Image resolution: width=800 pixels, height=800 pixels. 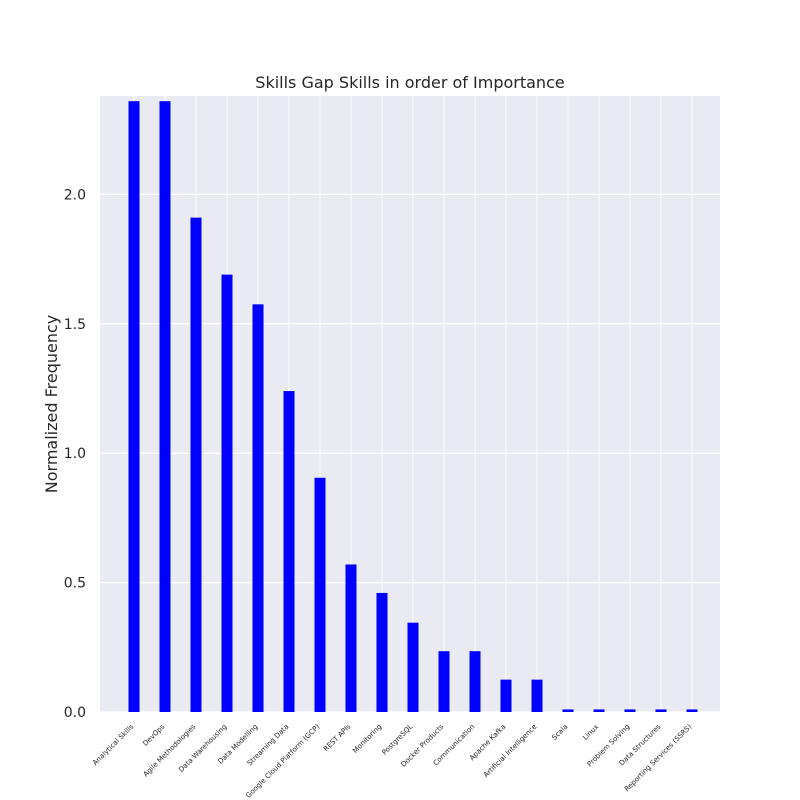 I want to click on x-tick-label: REST APIs, so click(x=337, y=738).